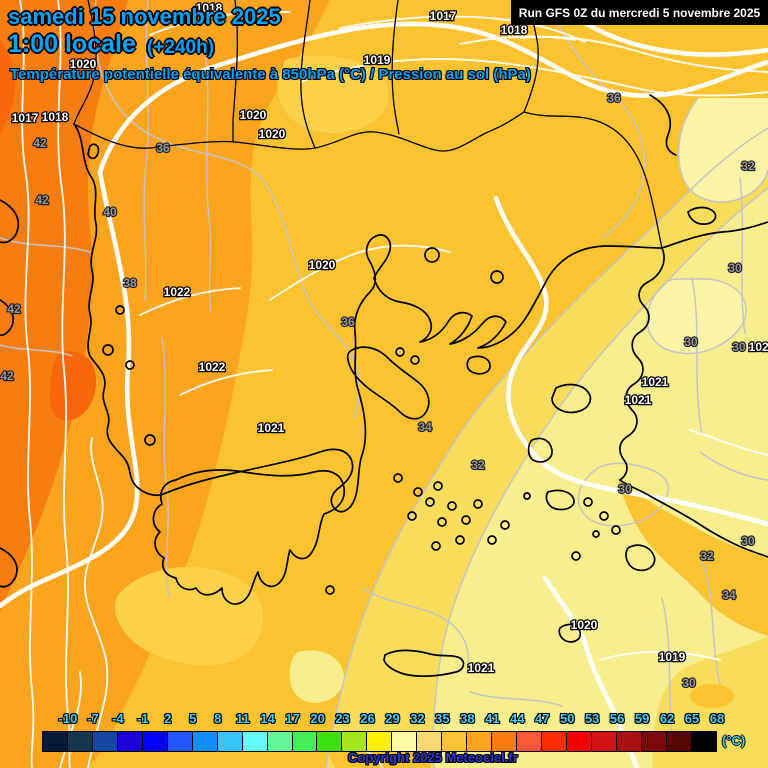 The width and height of the screenshot is (768, 768). I want to click on colorbar-tick-label: 5, so click(193, 718).